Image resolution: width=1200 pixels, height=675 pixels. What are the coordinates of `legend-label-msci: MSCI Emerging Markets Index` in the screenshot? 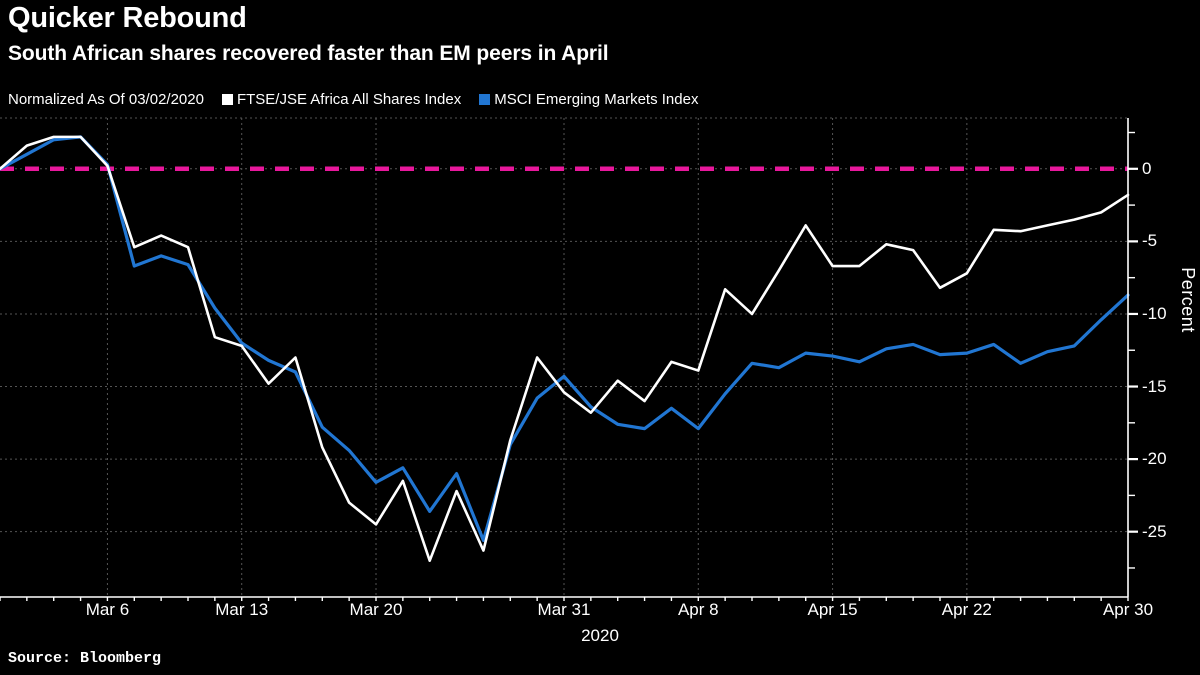 It's located at (596, 99).